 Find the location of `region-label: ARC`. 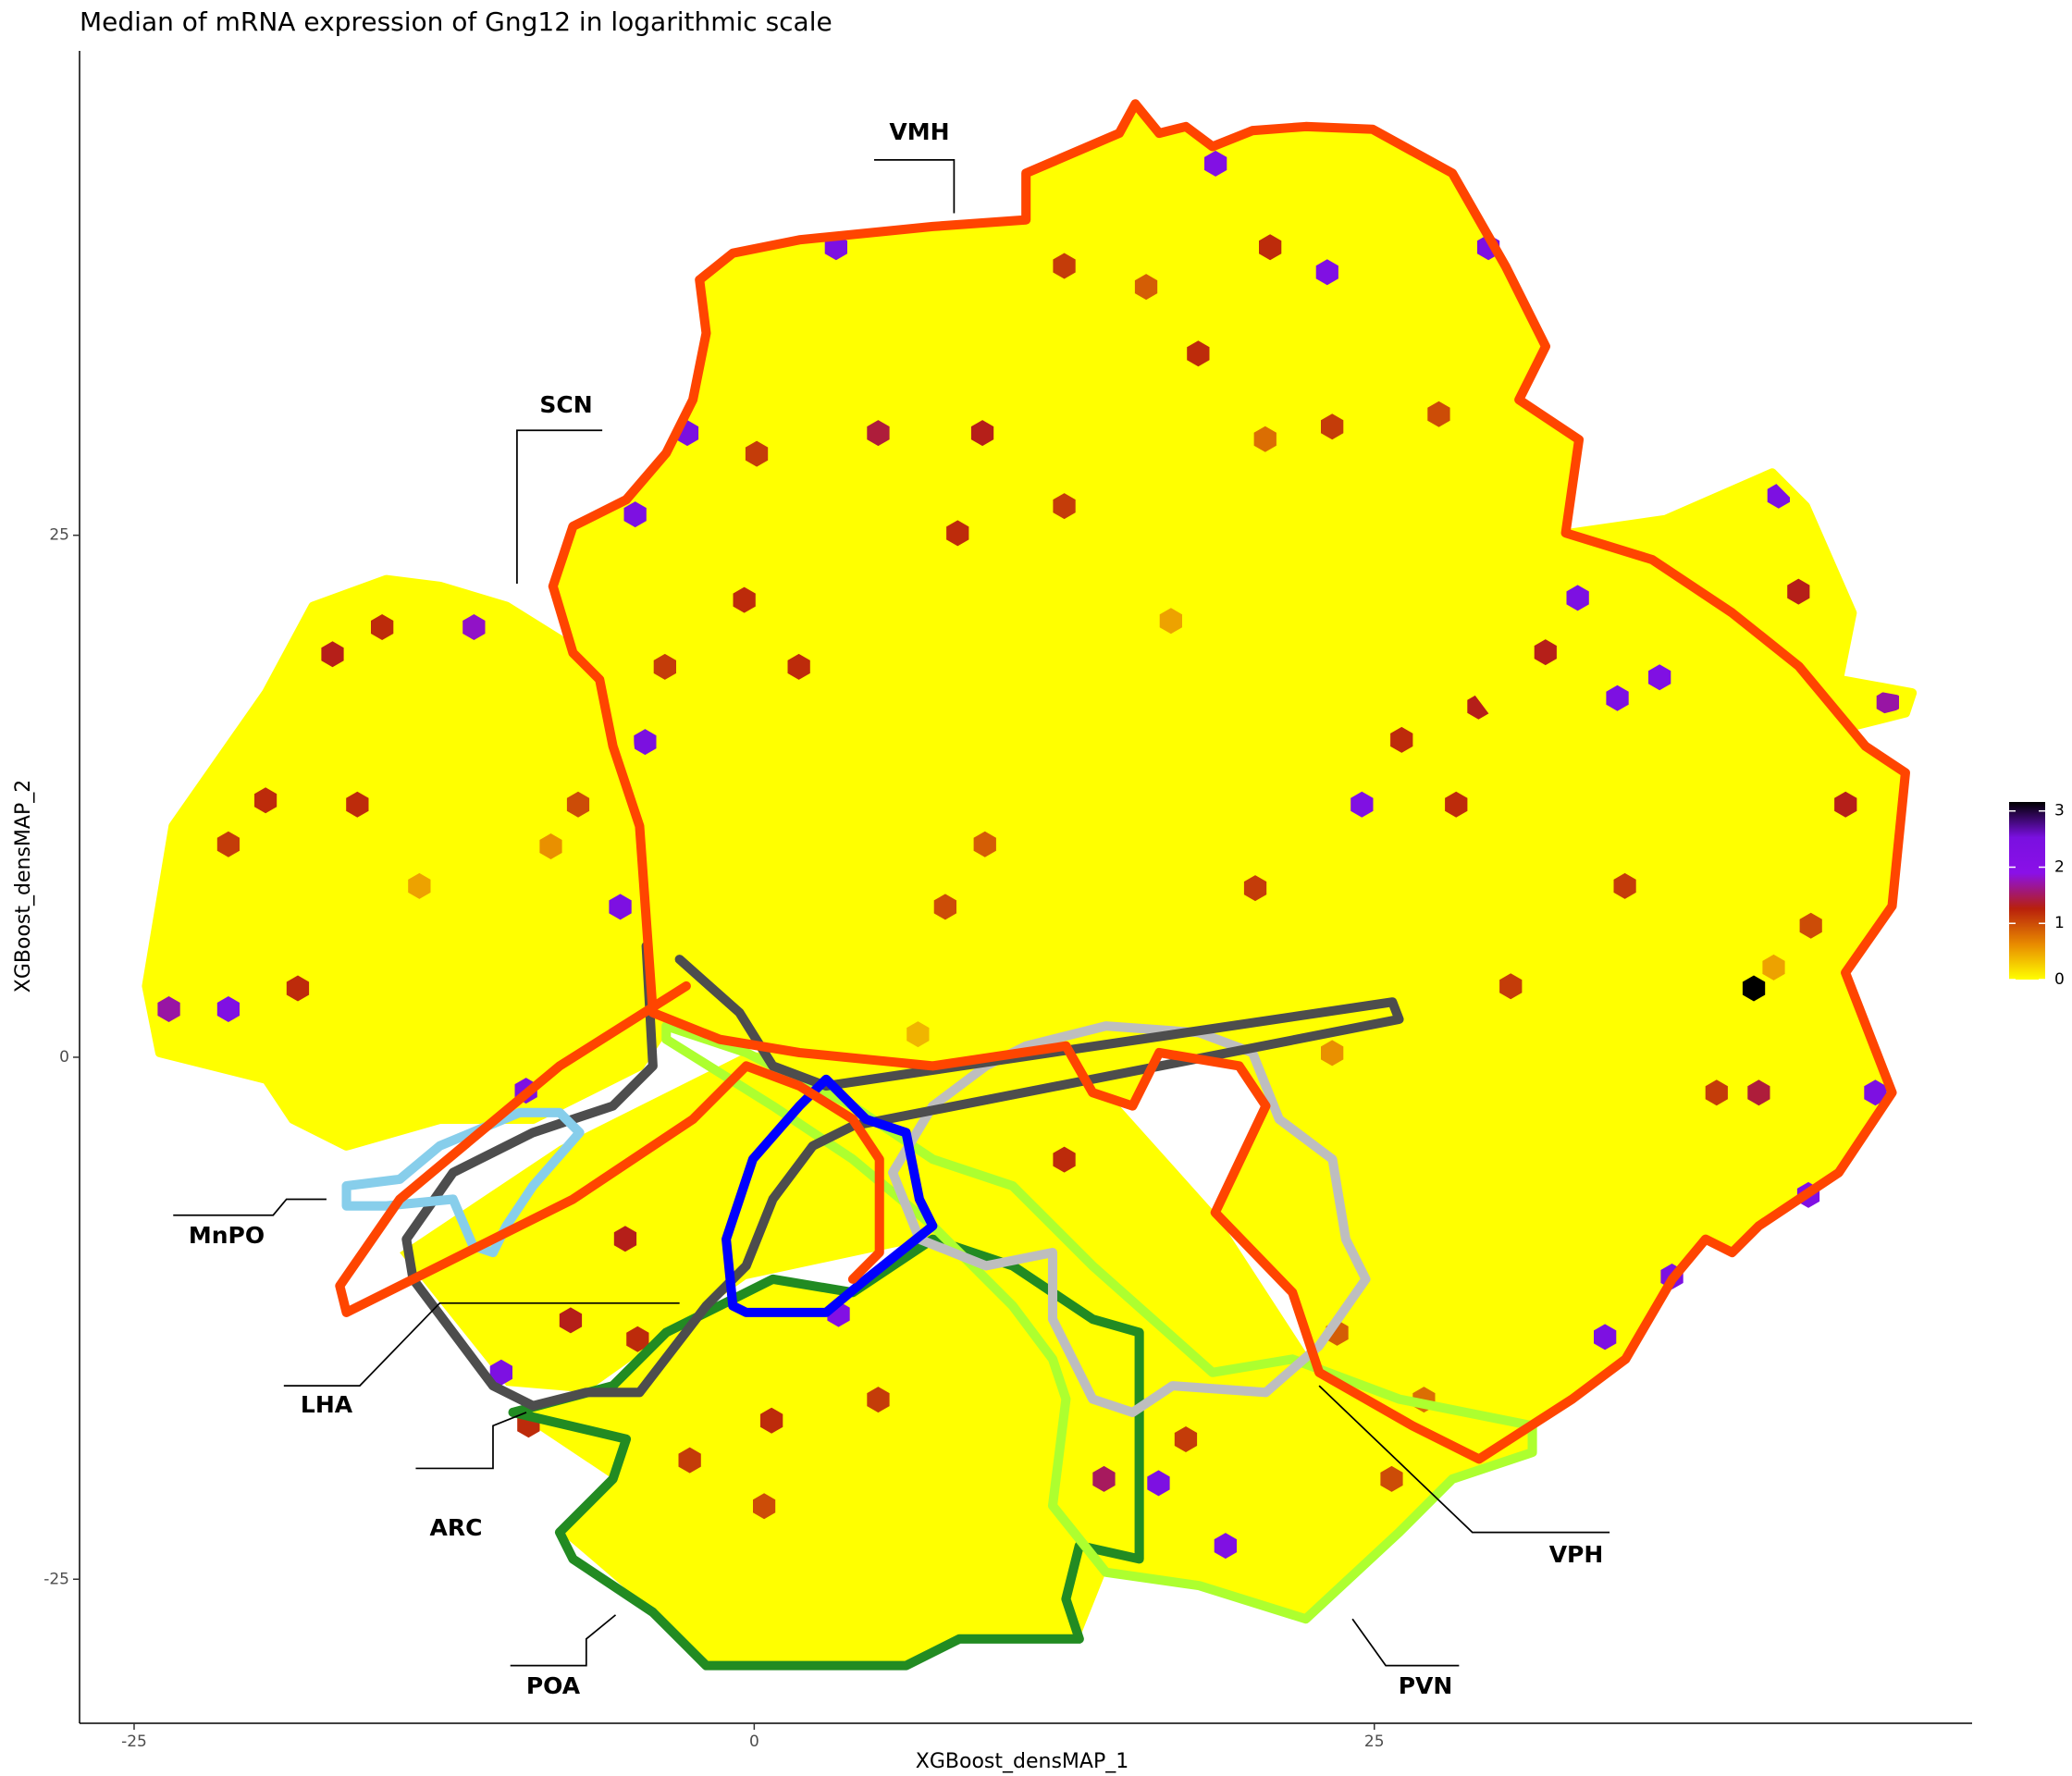

region-label: ARC is located at coordinates (457, 1528).